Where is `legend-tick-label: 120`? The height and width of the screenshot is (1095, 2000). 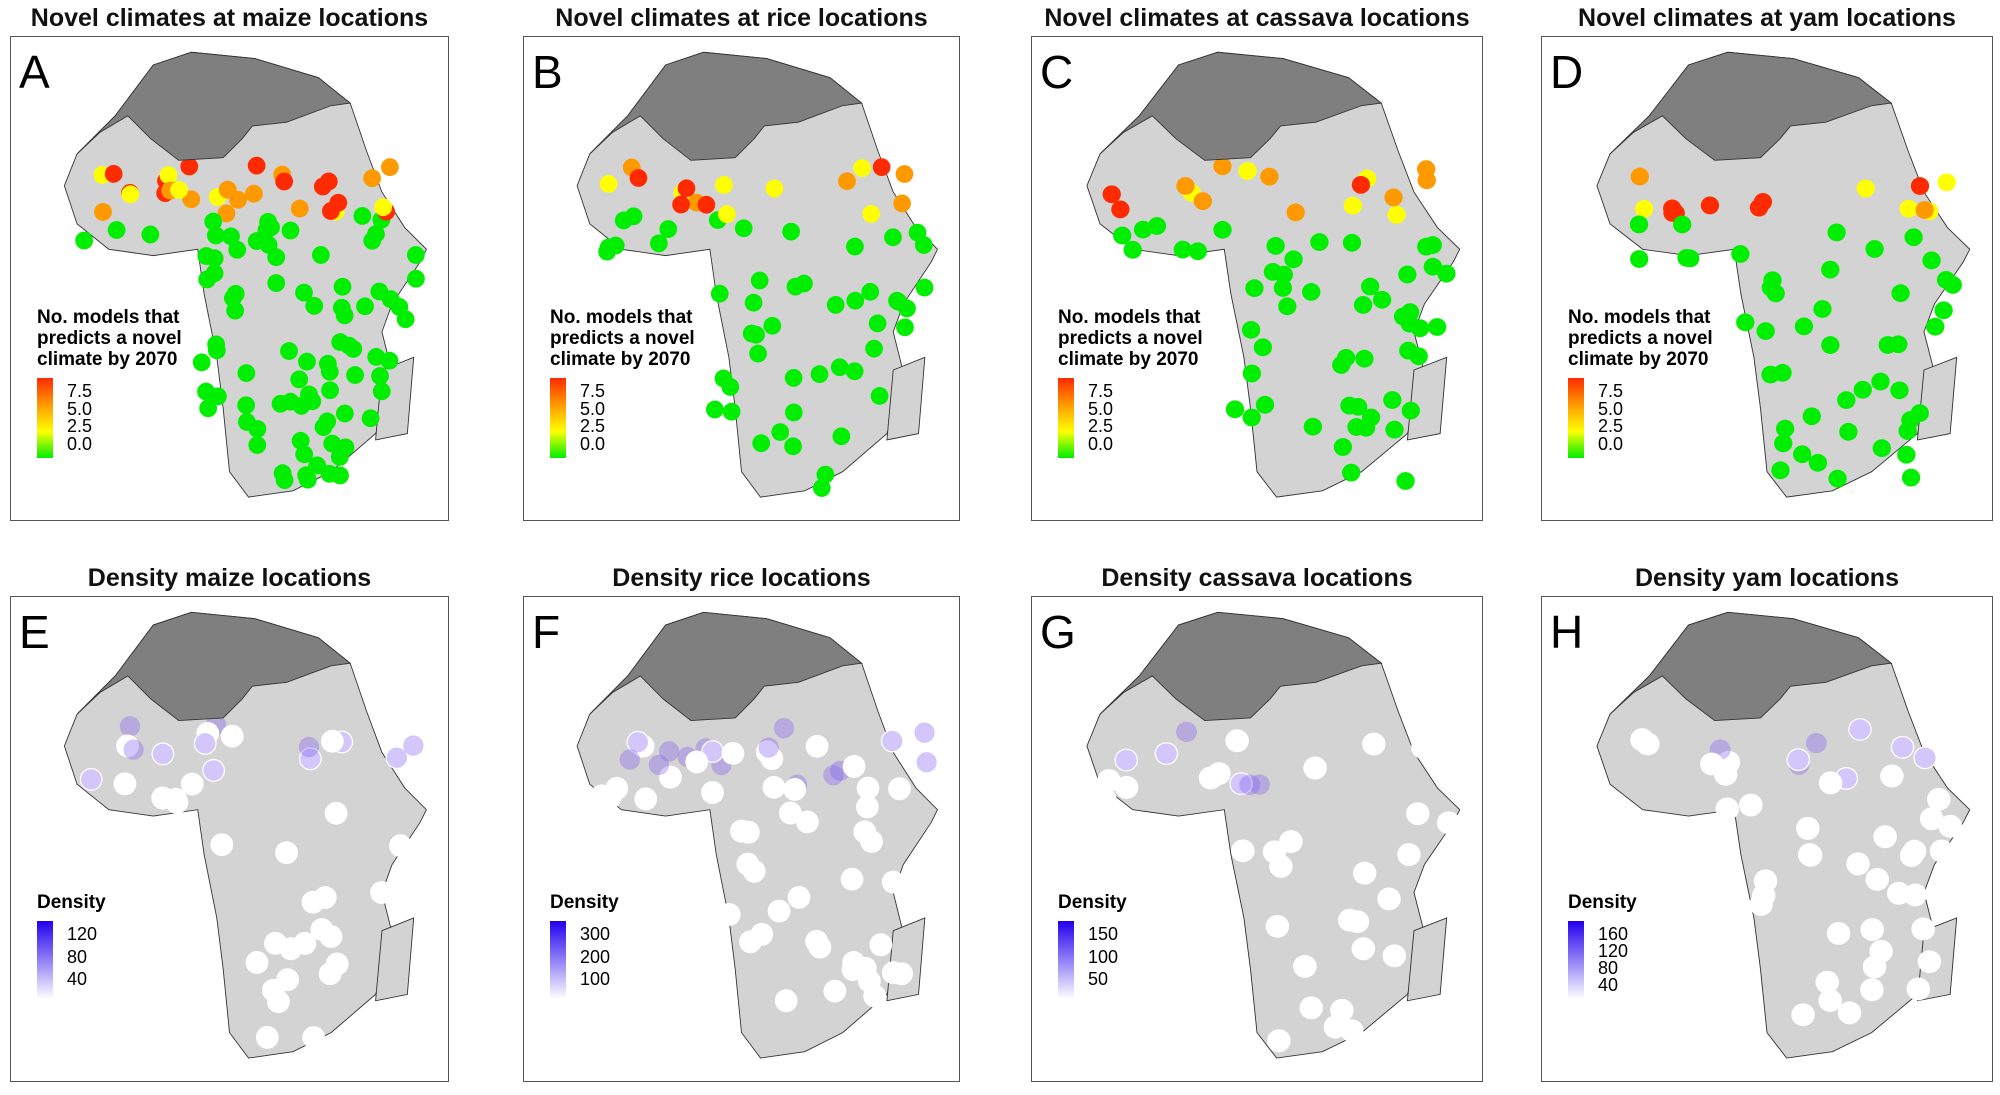 legend-tick-label: 120 is located at coordinates (1613, 951).